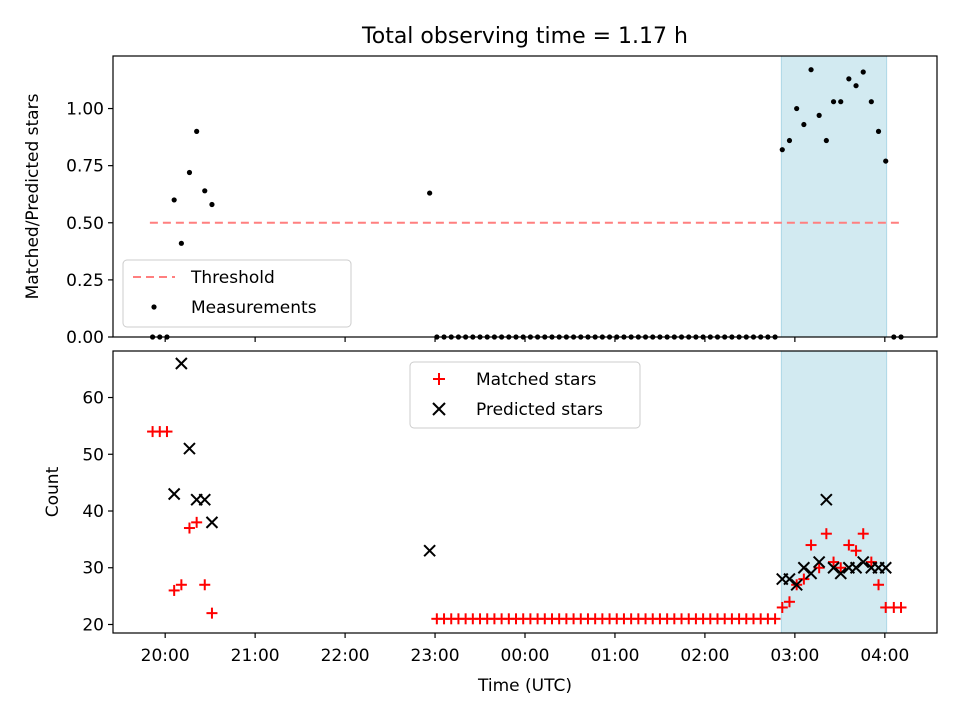  Describe the element at coordinates (539, 410) in the screenshot. I see `legend-predicted-label: Predicted stars` at that location.